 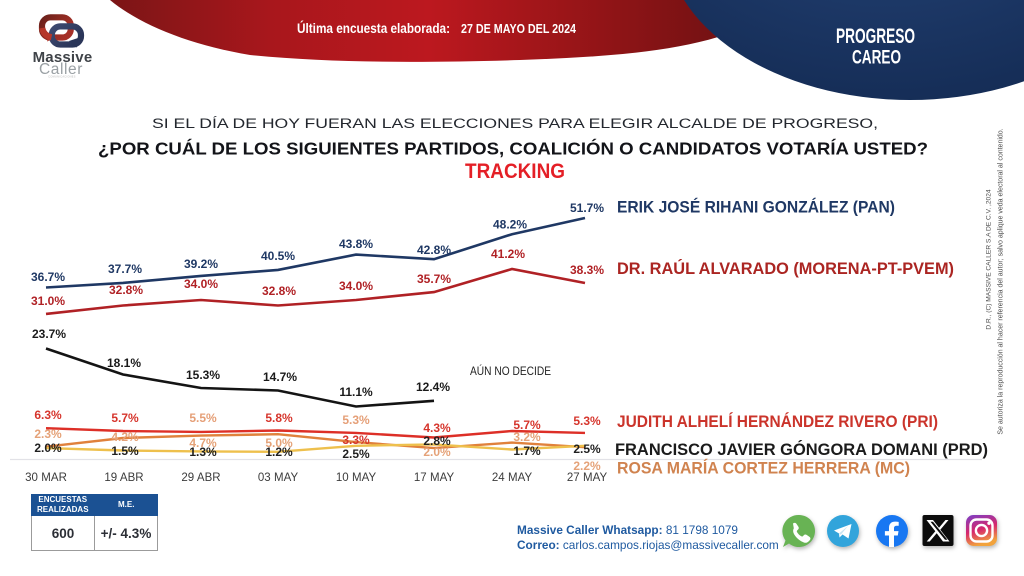 I want to click on svg-text: 40.5%, so click(x=278, y=256).